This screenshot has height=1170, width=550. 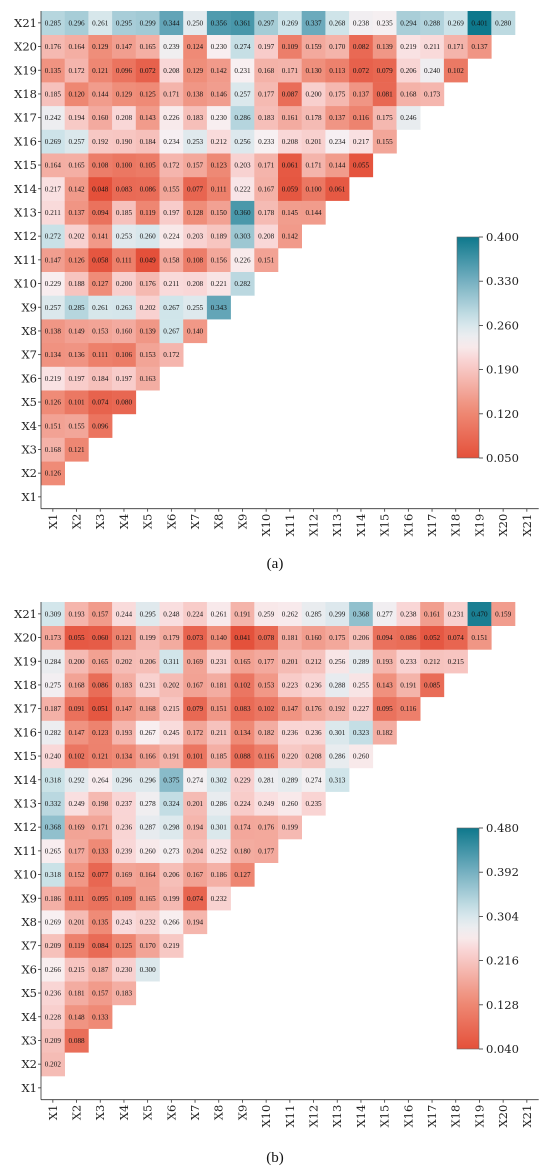 What do you see at coordinates (124, 403) in the screenshot?
I see `heatmap-a-value-label: 0.080` at bounding box center [124, 403].